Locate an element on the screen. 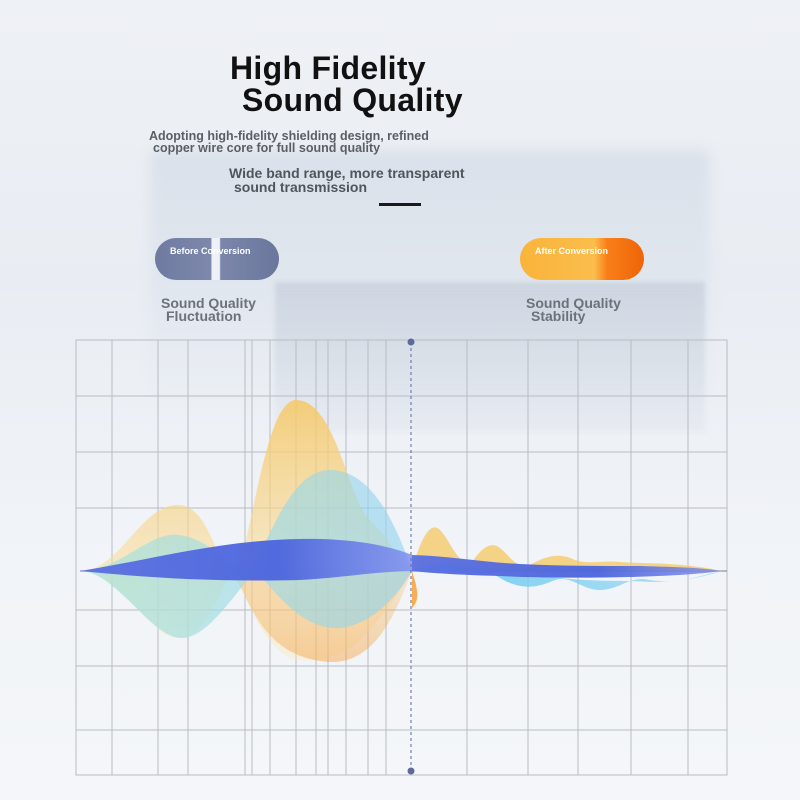 The height and width of the screenshot is (800, 800). title-divider is located at coordinates (400, 204).